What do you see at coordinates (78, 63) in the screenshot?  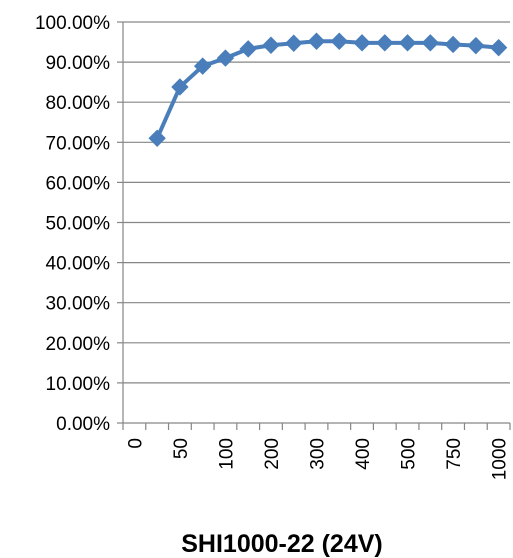 I see `y-tick-label: 90.00%` at bounding box center [78, 63].